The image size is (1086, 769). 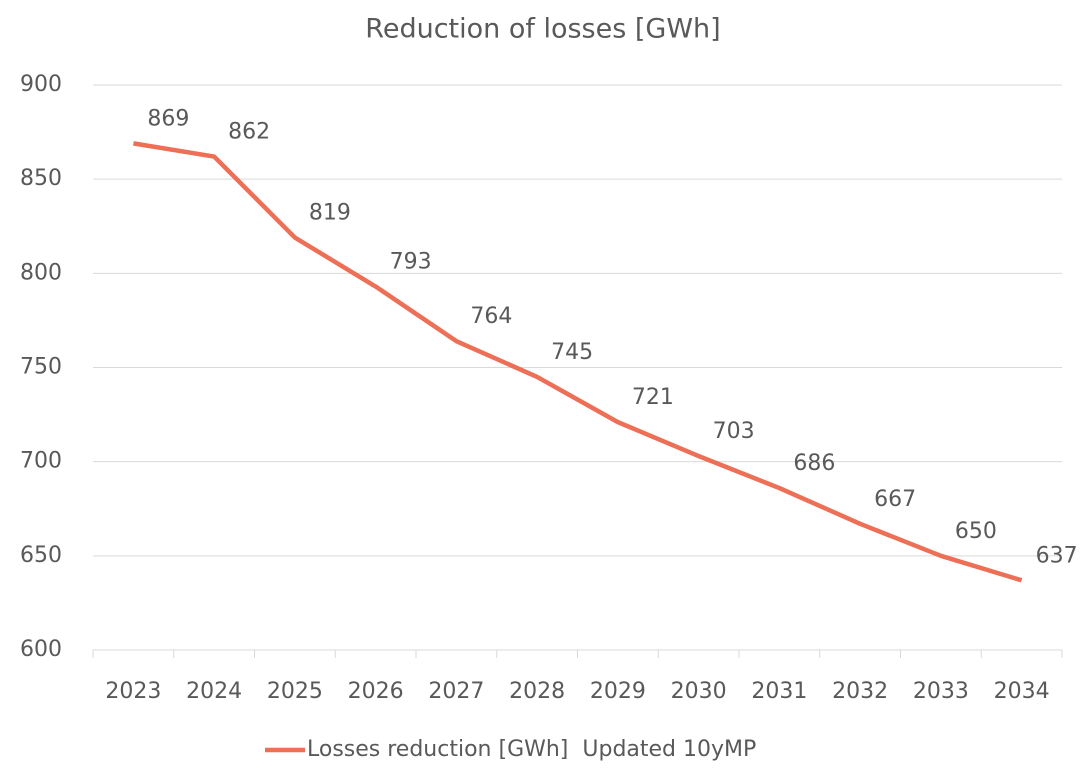 What do you see at coordinates (249, 132) in the screenshot?
I see `data-label: 862` at bounding box center [249, 132].